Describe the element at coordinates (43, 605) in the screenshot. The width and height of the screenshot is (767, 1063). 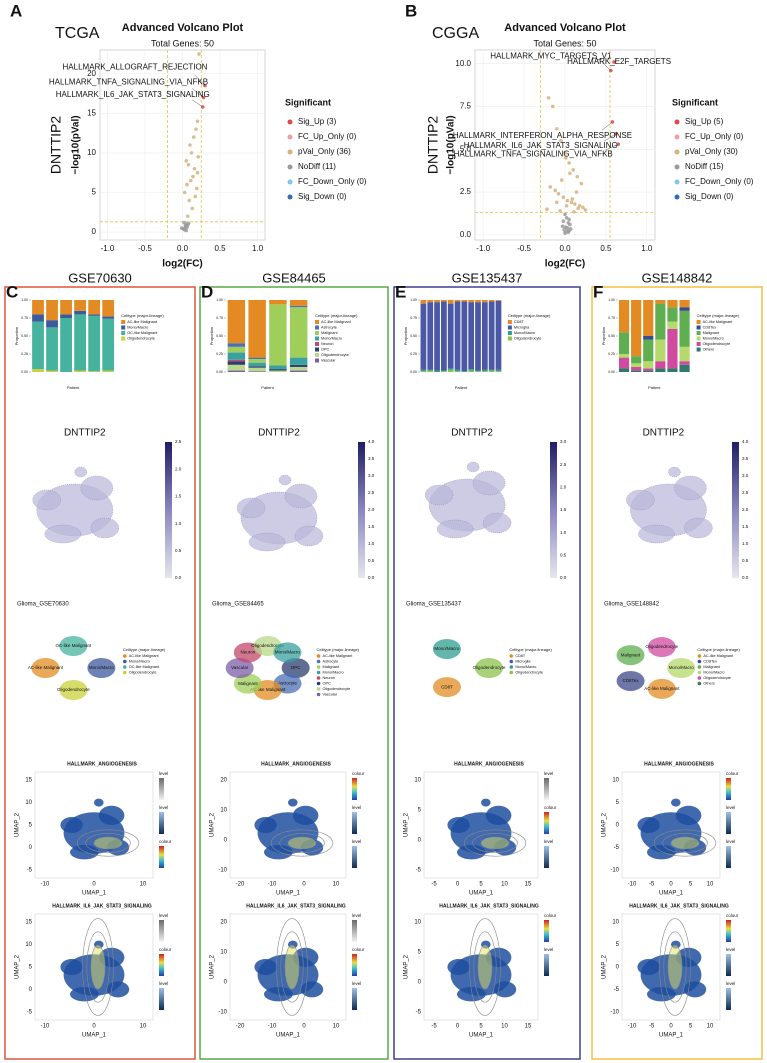
I see `celltype-title: Glioma_GSE70630` at that location.